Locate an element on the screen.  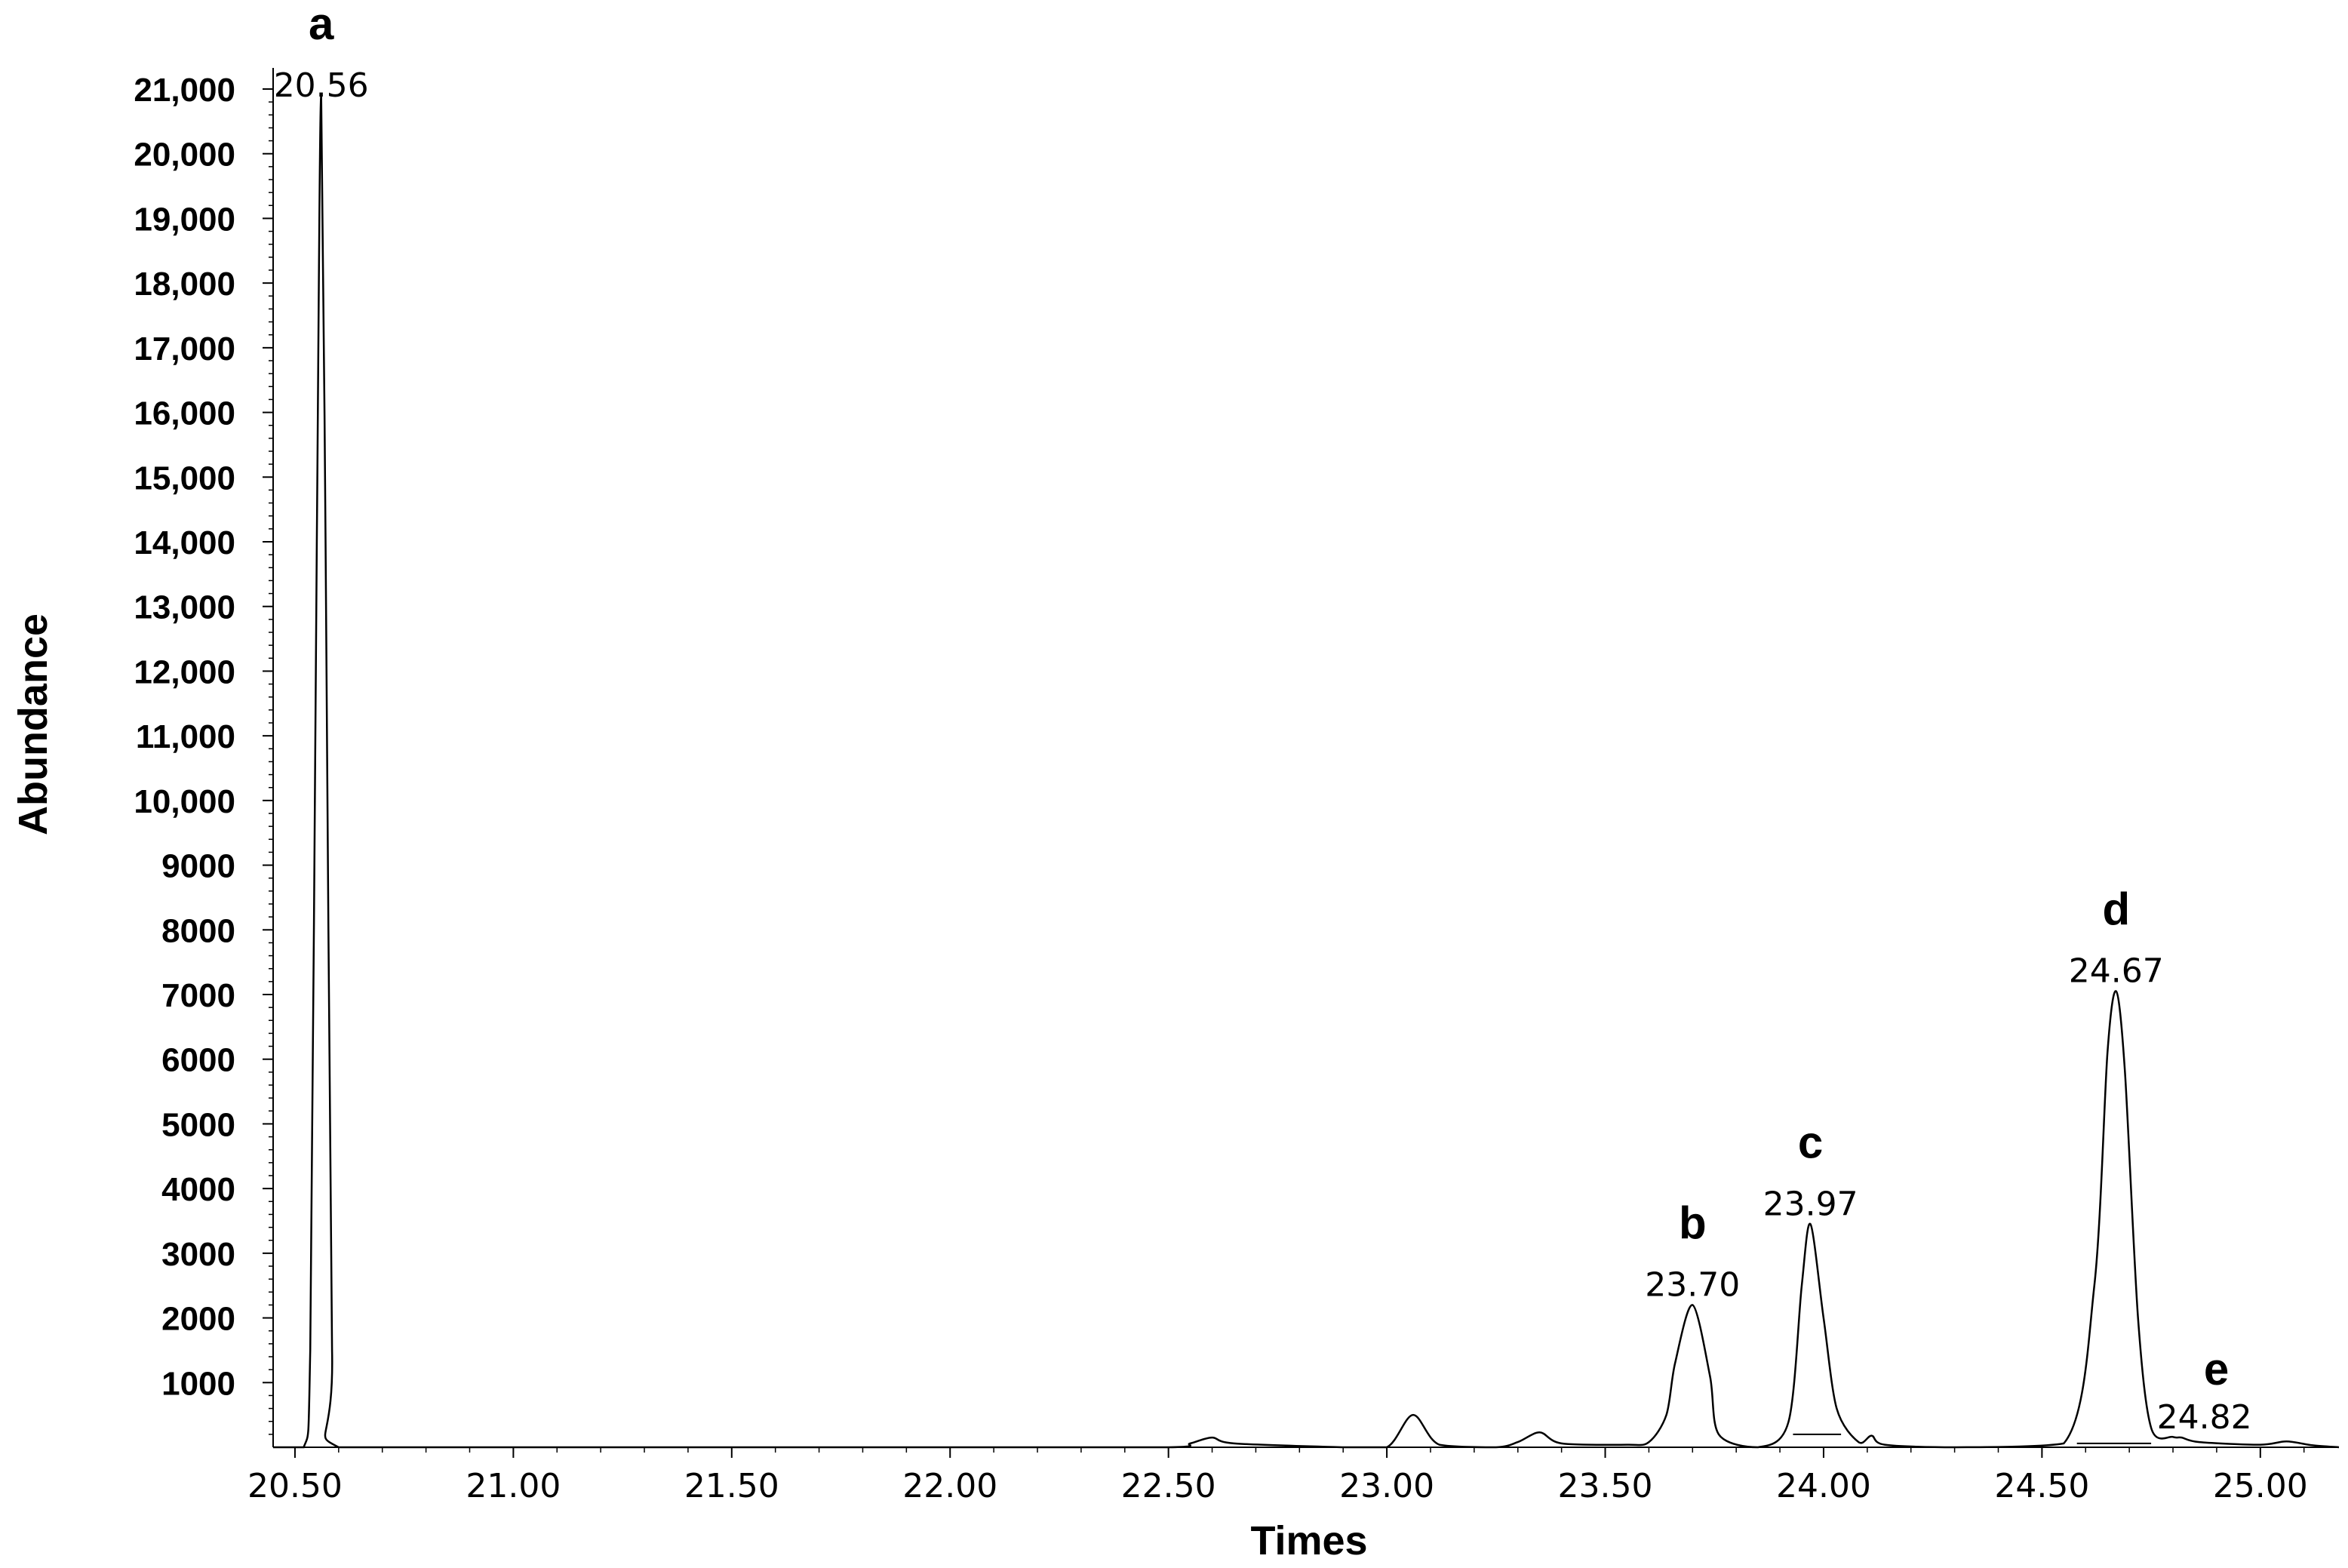
y-axis-title: Abundance is located at coordinates (33, 724).